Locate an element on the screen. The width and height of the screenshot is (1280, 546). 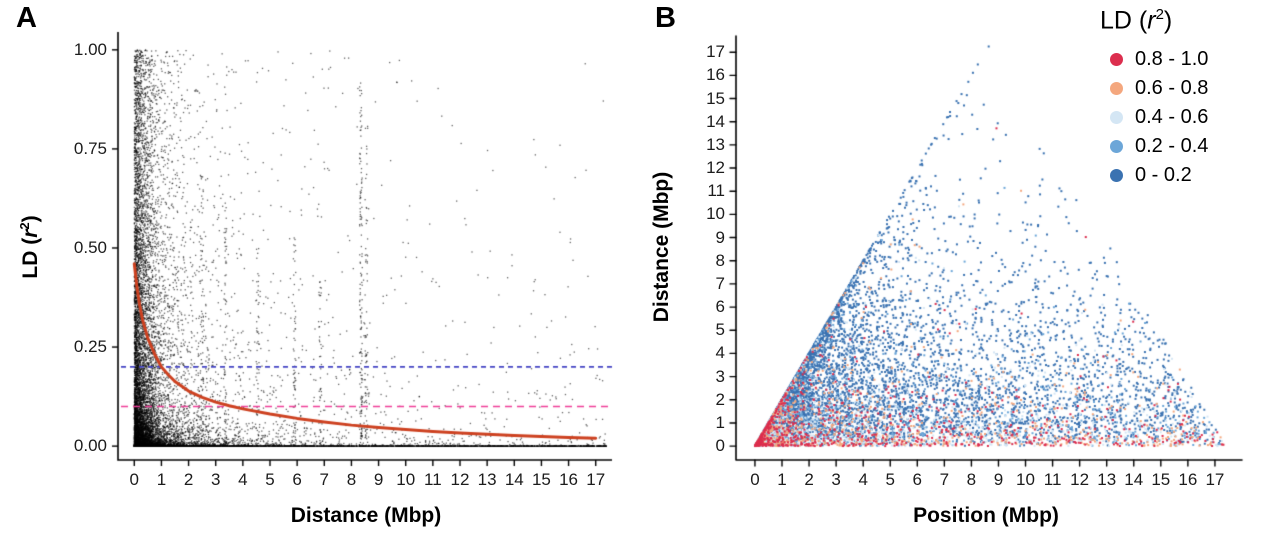
legend-title: LD (r2) is located at coordinates (1154, 20).